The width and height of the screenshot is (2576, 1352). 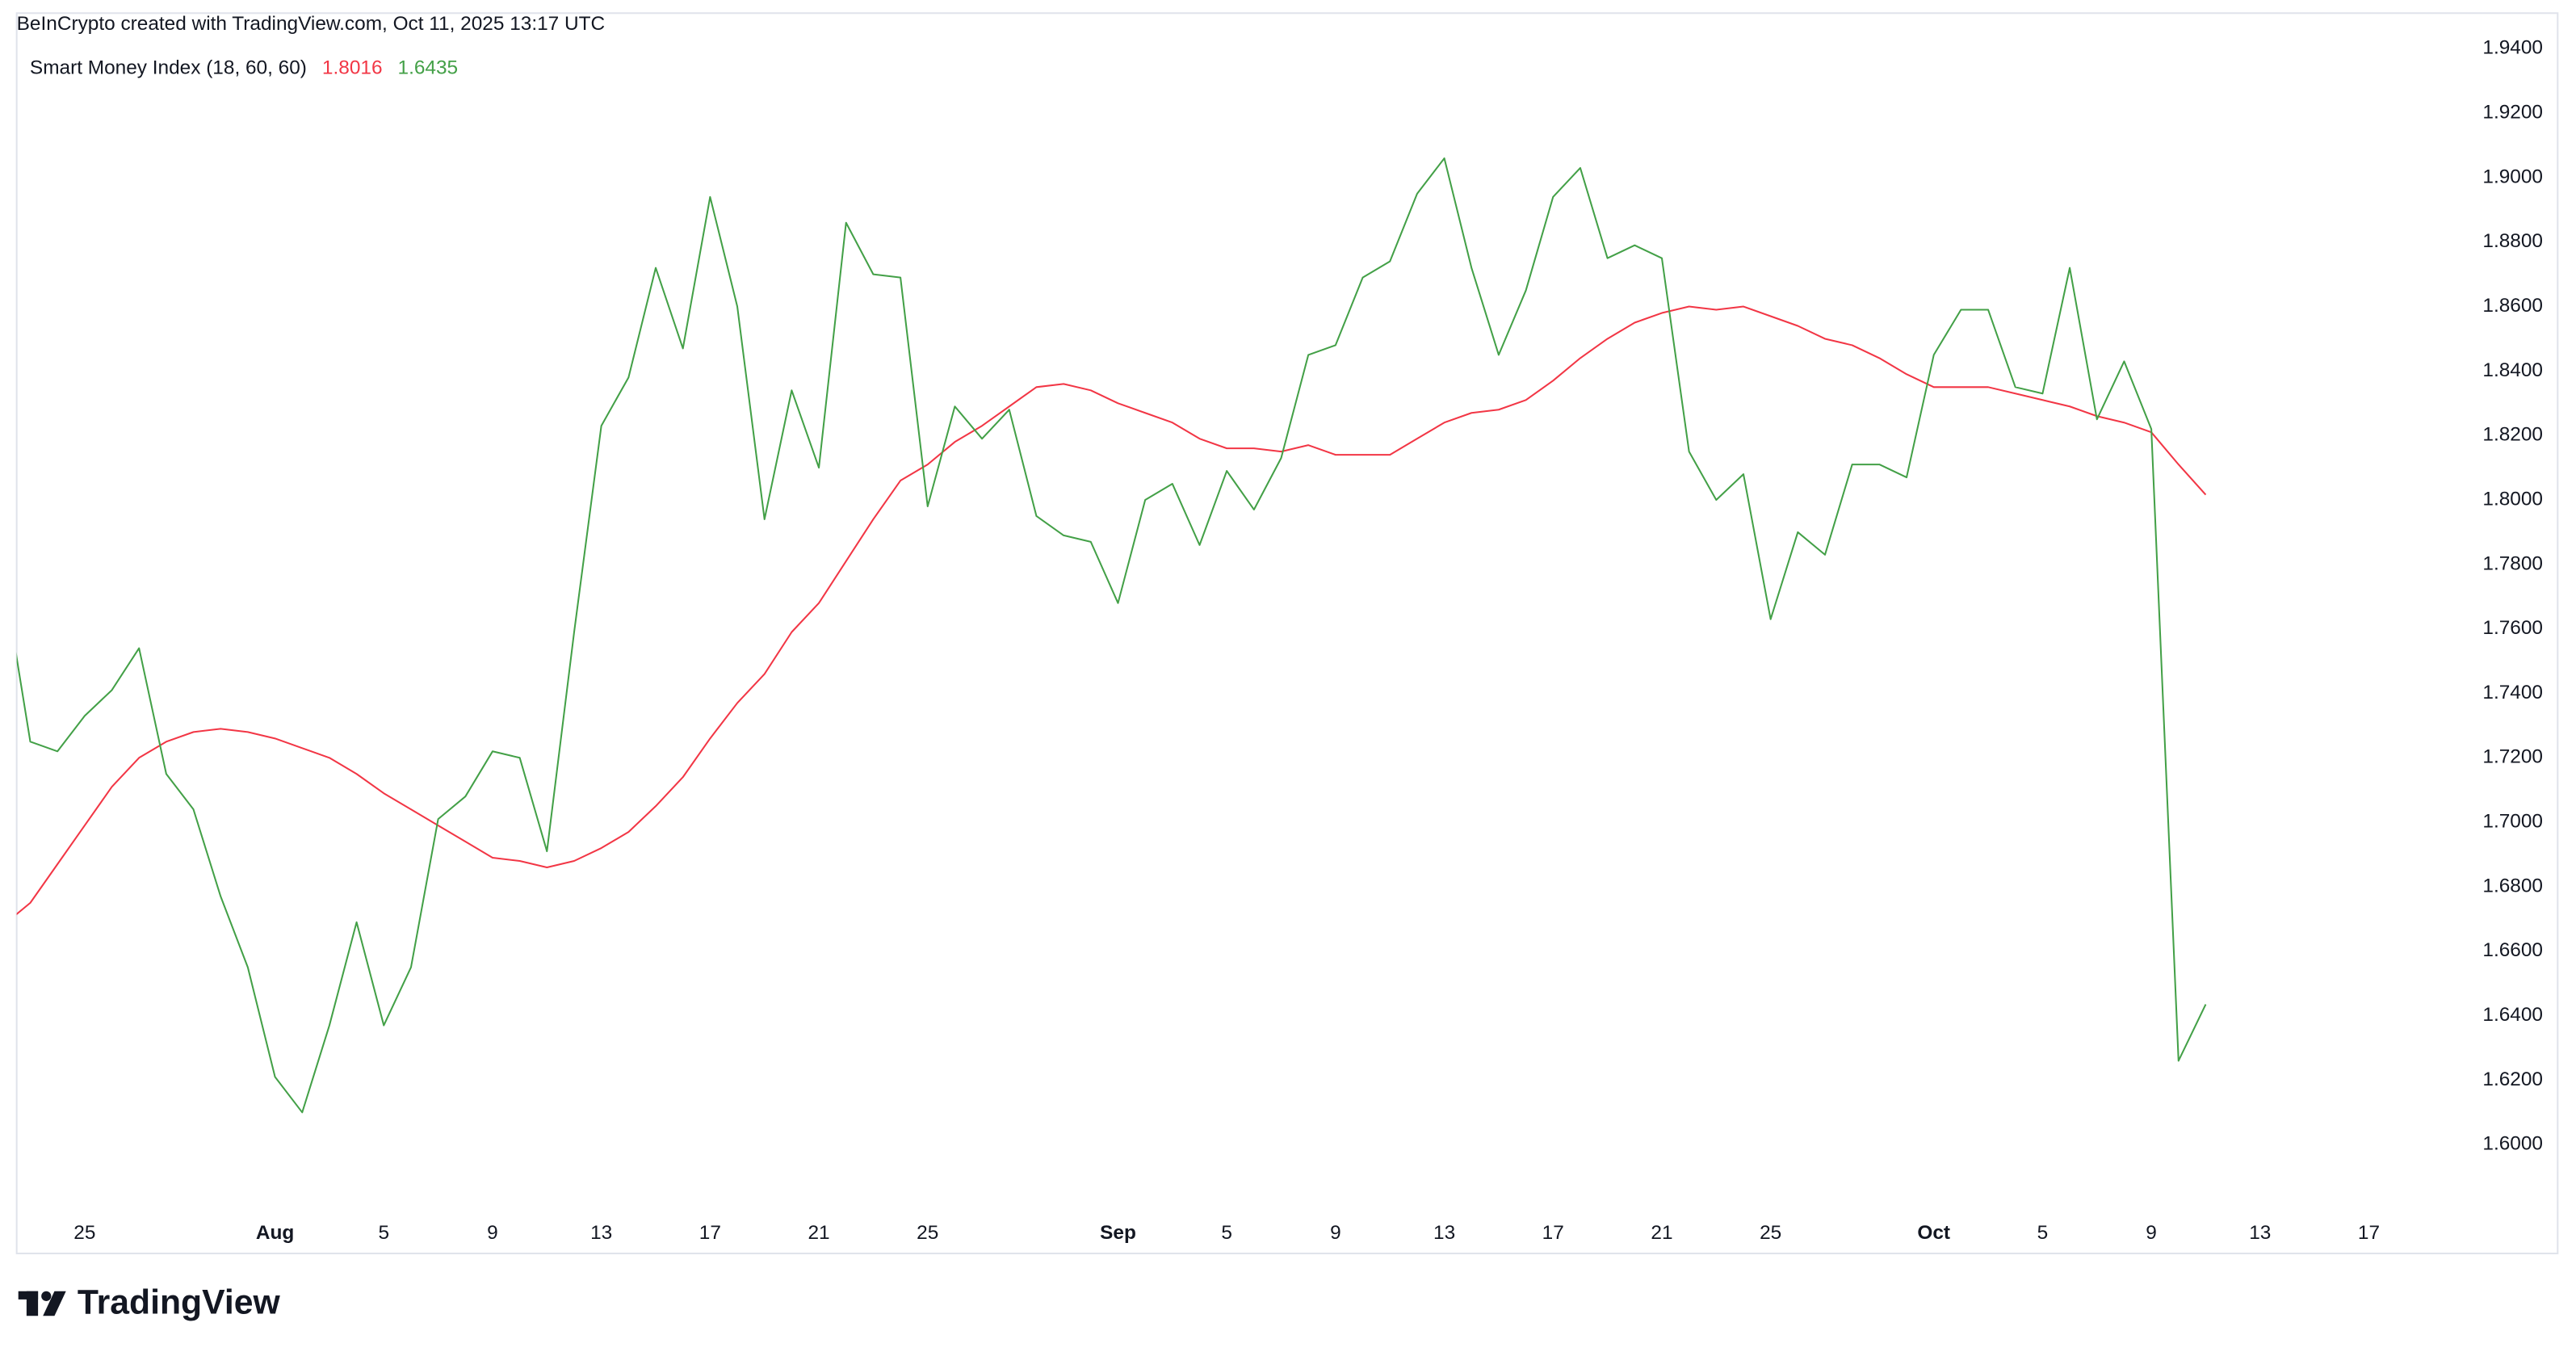 I want to click on y-tick-label: 1.8400, so click(x=2512, y=370).